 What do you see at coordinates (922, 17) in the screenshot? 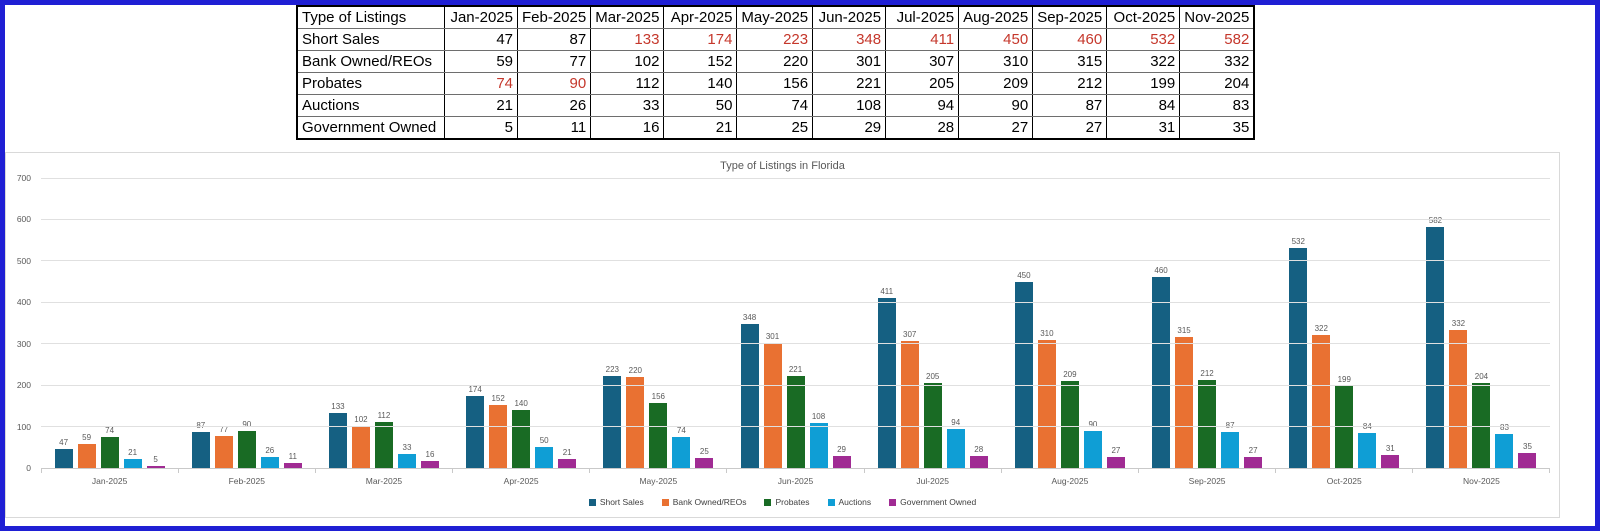
I see `table-header-month: Jul-2025` at bounding box center [922, 17].